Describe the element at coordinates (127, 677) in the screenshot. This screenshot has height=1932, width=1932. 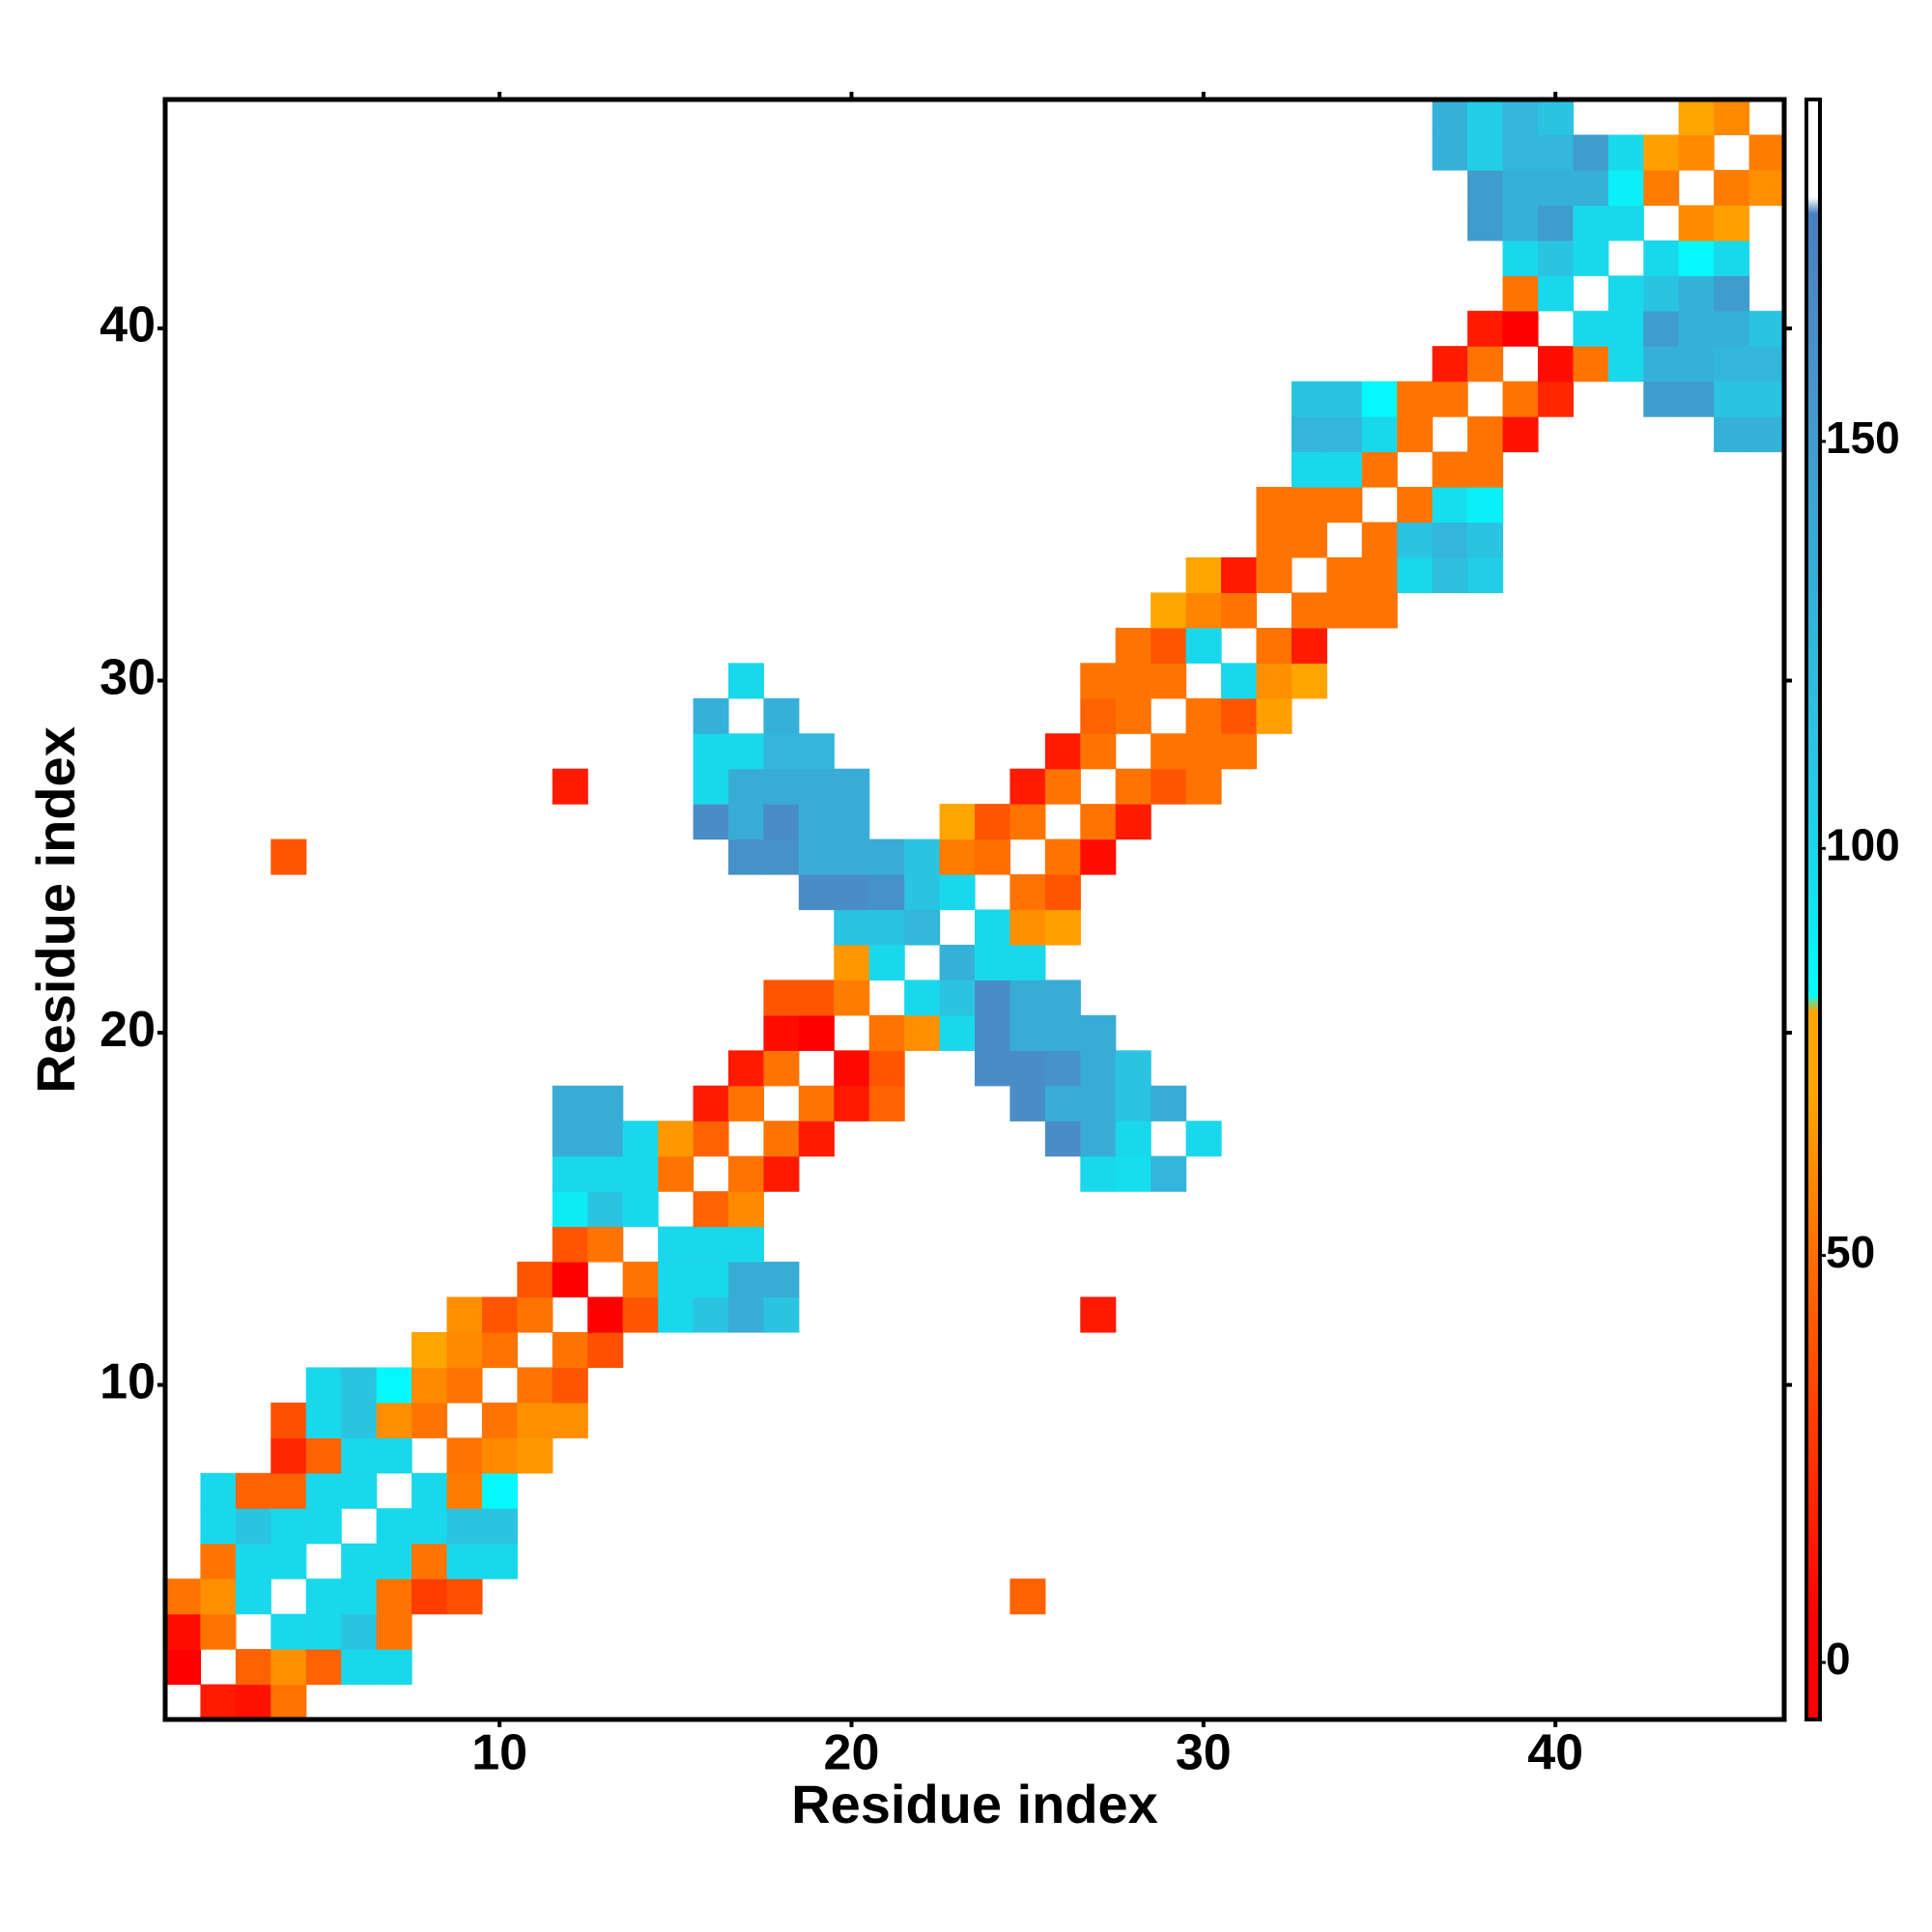
I see `y-tick-label: 30` at that location.